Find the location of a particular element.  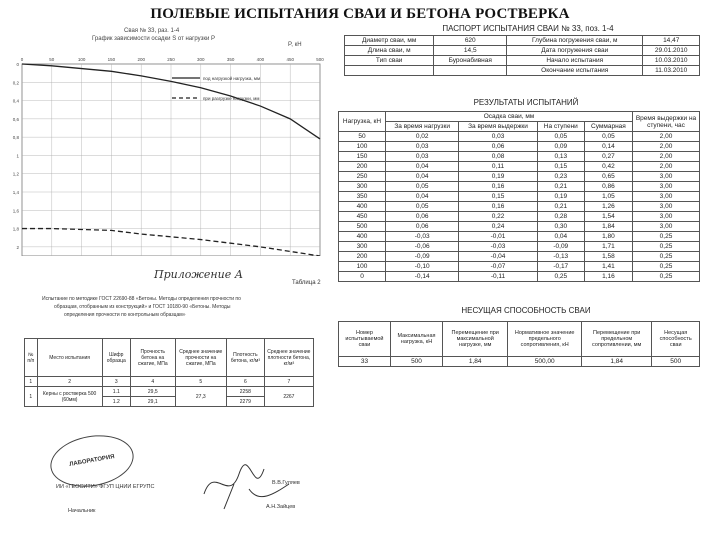

passport-row: Окончание испытания 11.03.2010 is located at coordinates (521, 70).